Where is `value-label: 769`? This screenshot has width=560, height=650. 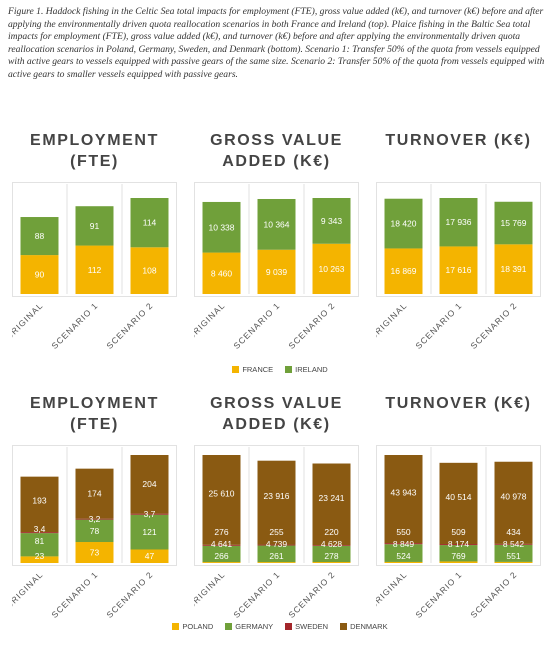 value-label: 769 is located at coordinates (458, 556).